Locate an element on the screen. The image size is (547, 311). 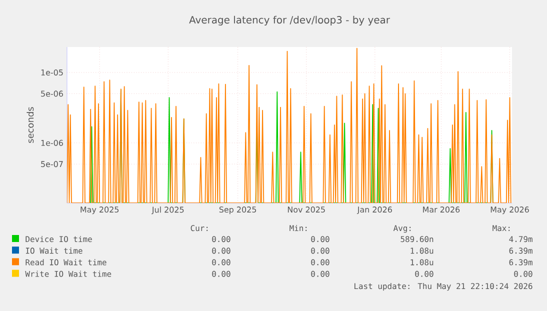
chart-title: Average latency for /dev/loop3 - by year is located at coordinates (289, 21).